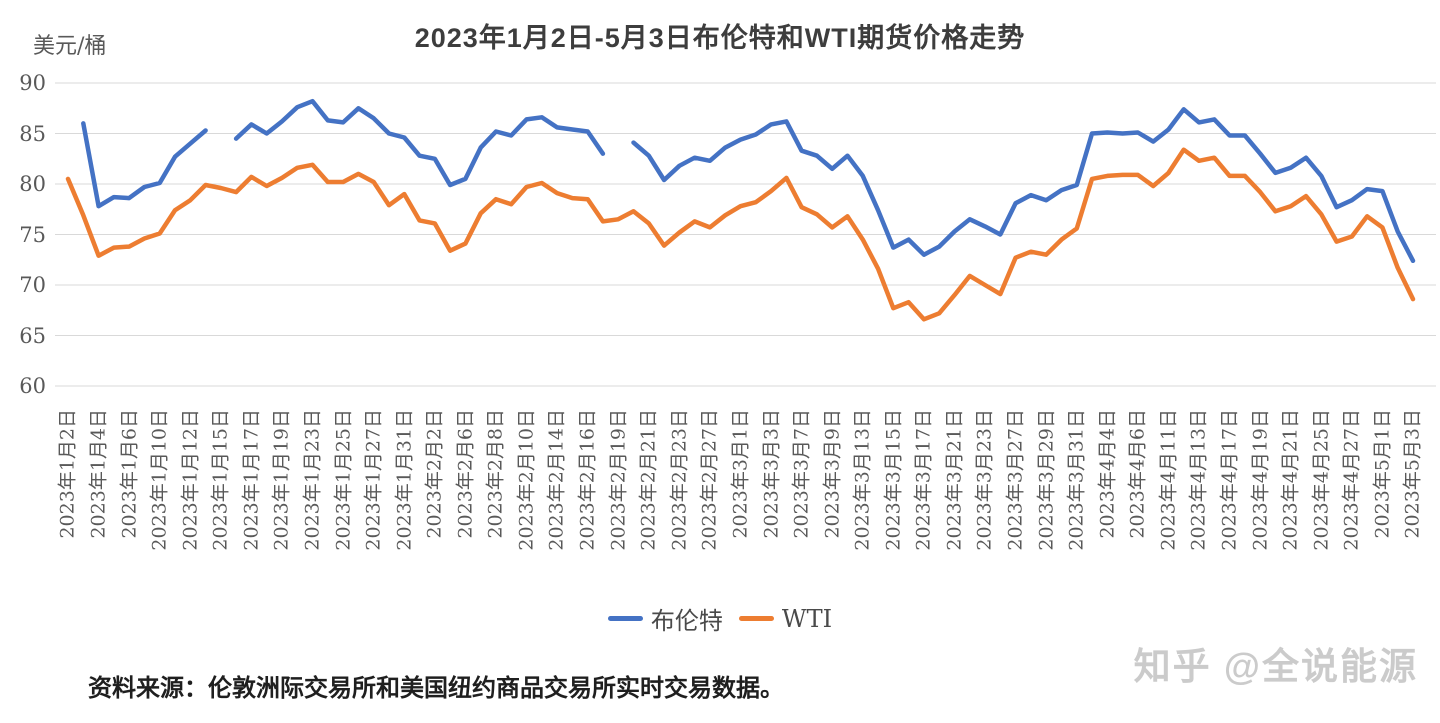  Describe the element at coordinates (862, 480) in the screenshot. I see `x-axis-label: 2023年3月13日` at that location.